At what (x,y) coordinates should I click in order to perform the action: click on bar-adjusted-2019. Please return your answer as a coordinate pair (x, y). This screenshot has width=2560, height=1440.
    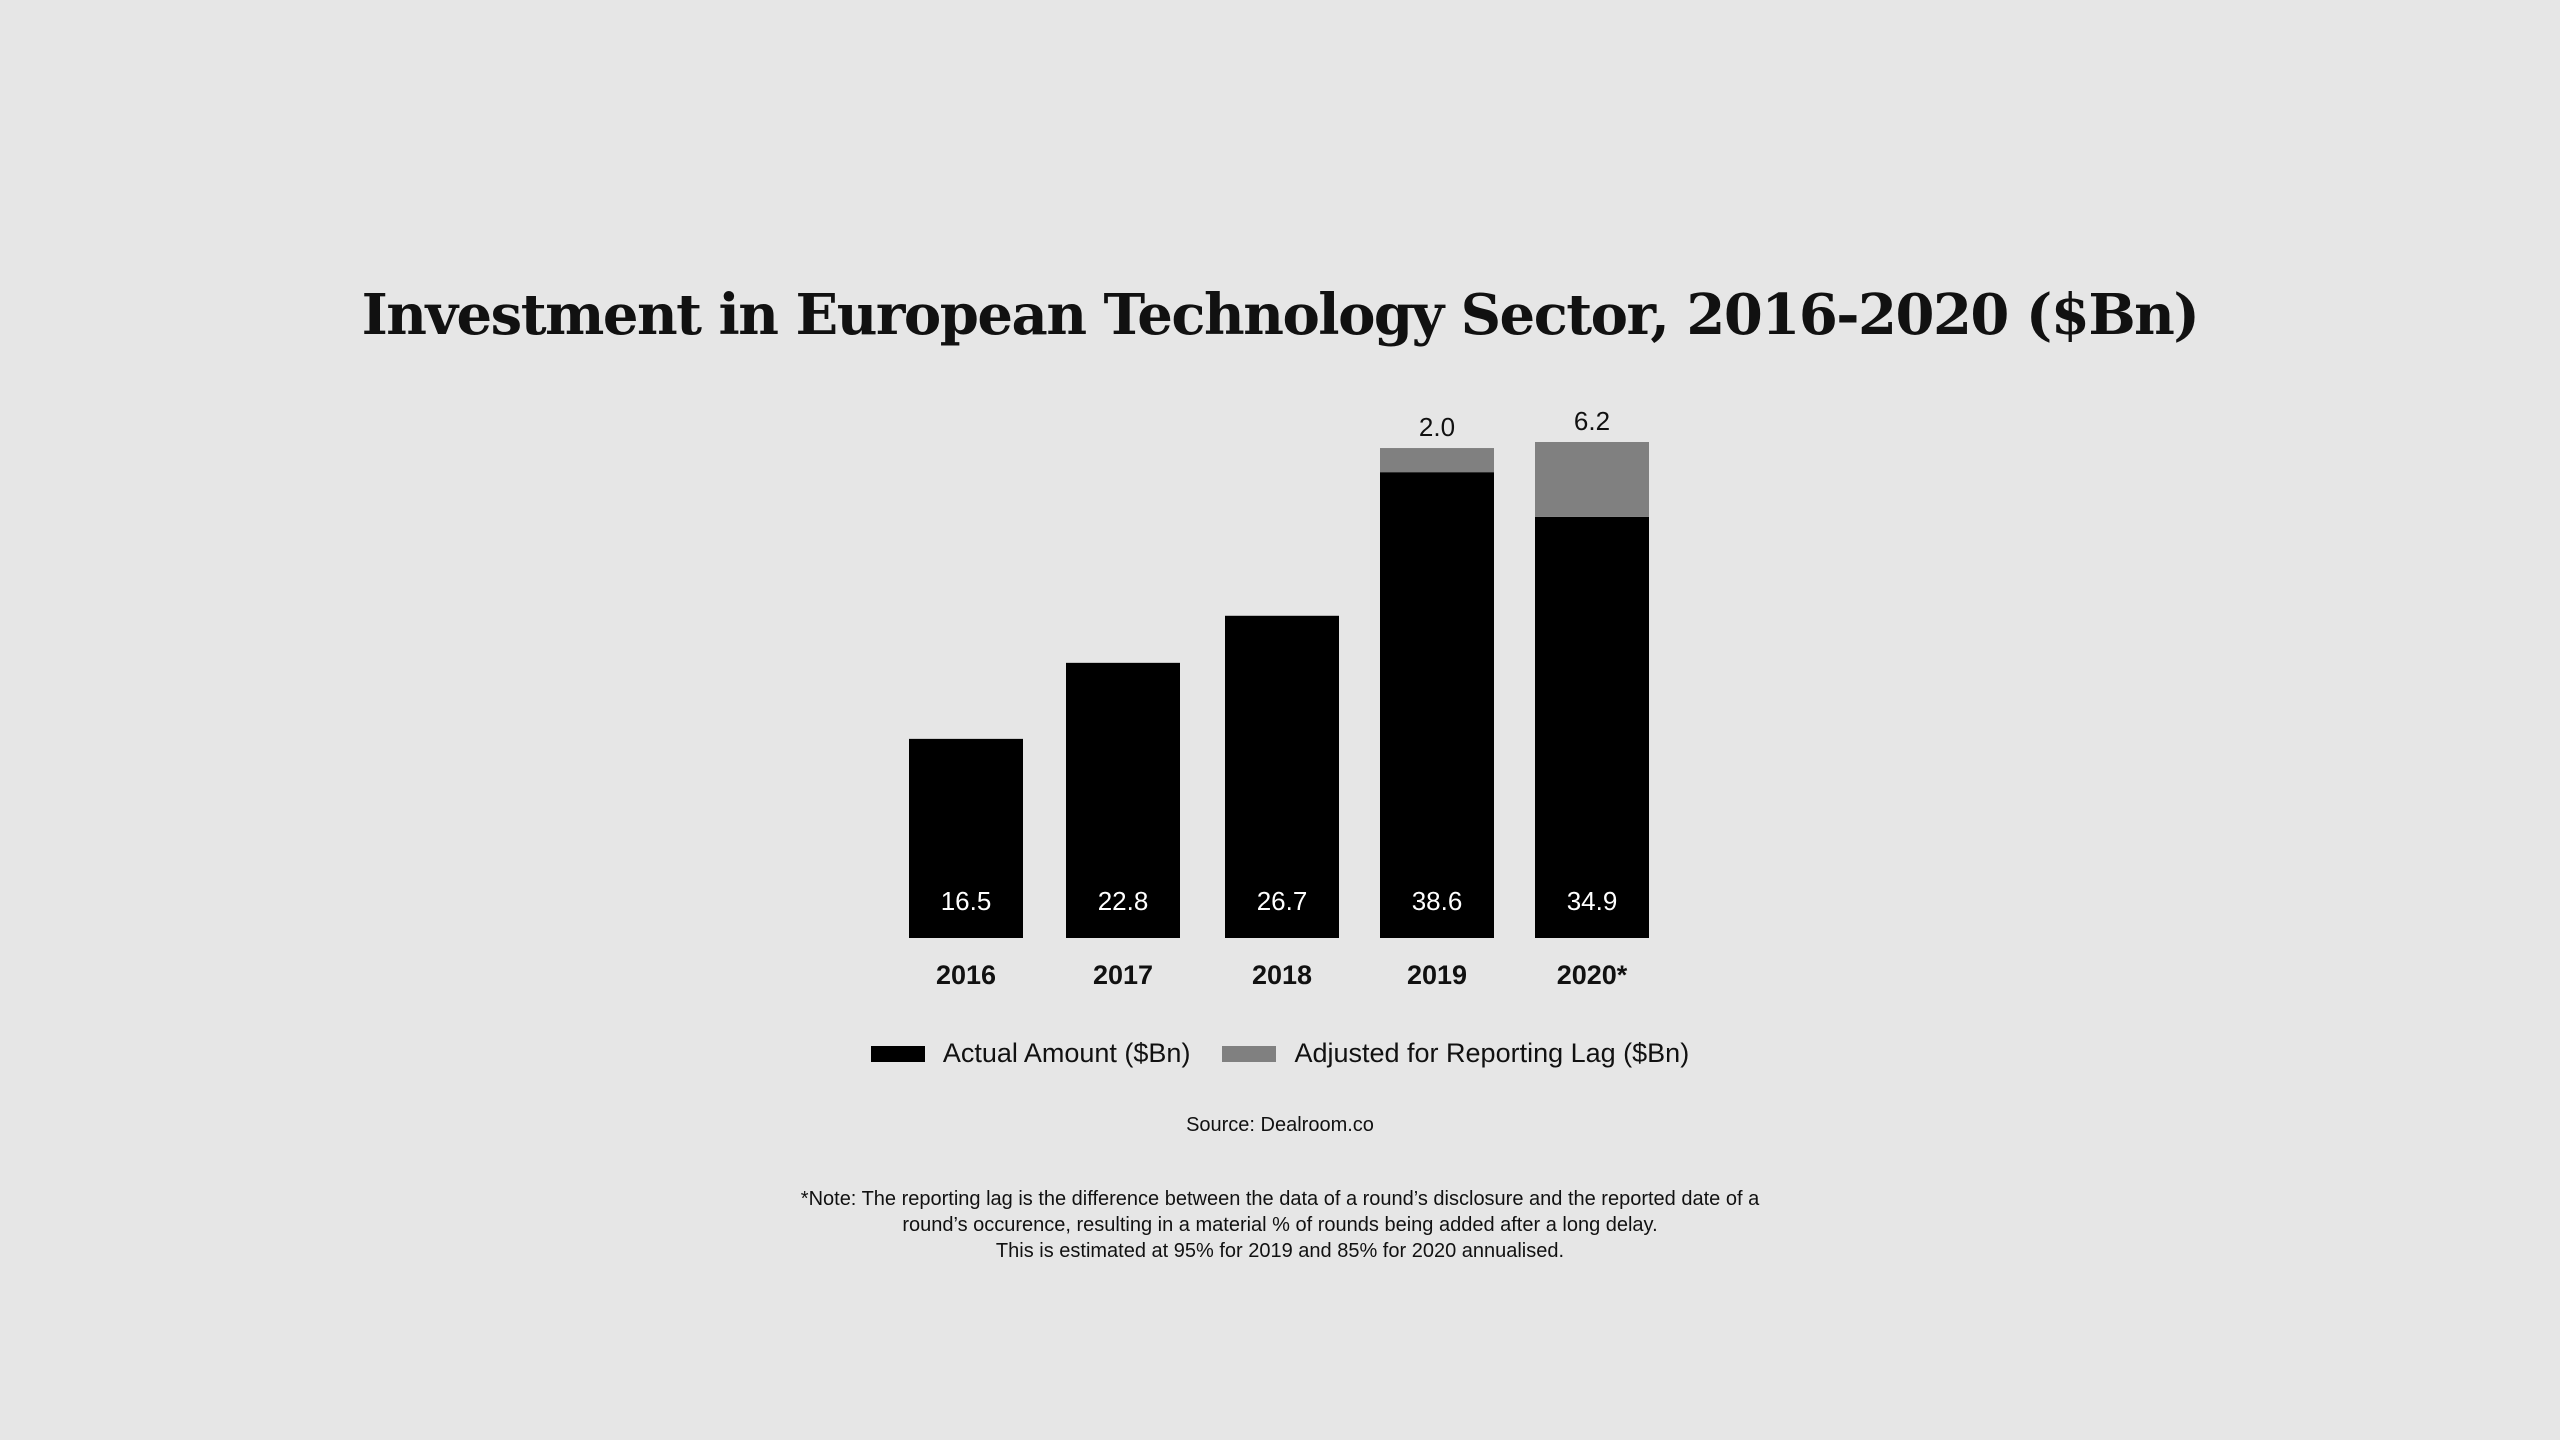
    Looking at the image, I should click on (1437, 460).